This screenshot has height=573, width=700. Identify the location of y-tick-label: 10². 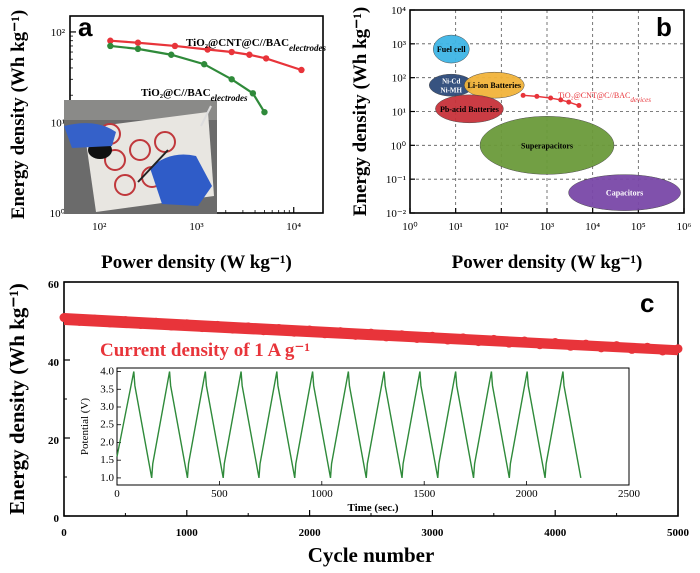
(58, 33).